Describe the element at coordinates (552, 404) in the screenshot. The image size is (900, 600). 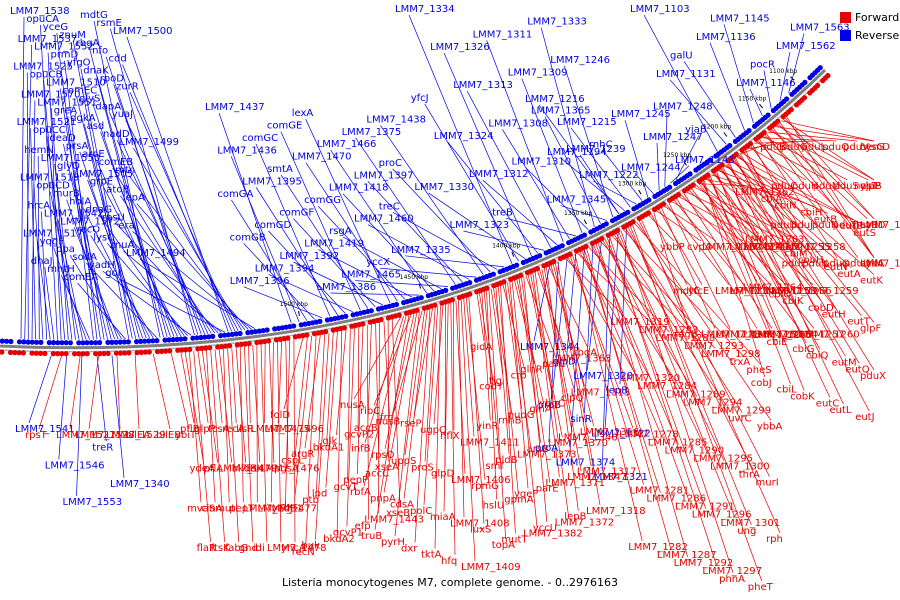
I see `forward-gene-label: ybgC` at that location.